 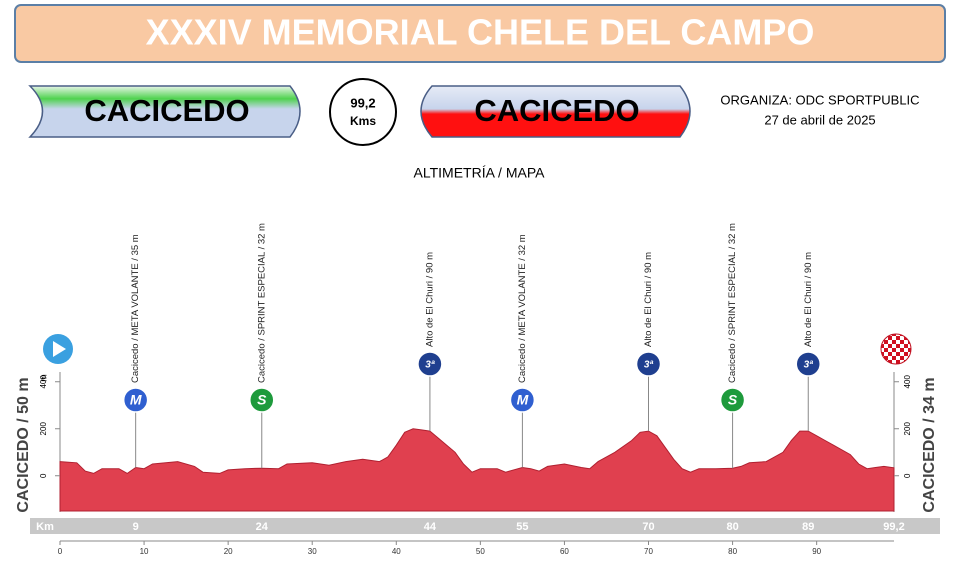 What do you see at coordinates (893, 527) in the screenshot?
I see `km-mark-label: 99,2` at bounding box center [893, 527].